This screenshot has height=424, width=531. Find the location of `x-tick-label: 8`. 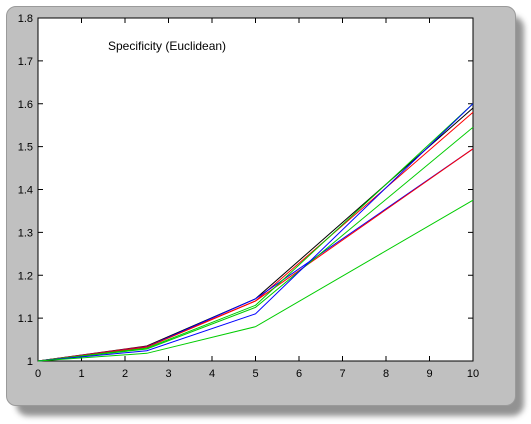

x-tick-label: 8 is located at coordinates (386, 374).